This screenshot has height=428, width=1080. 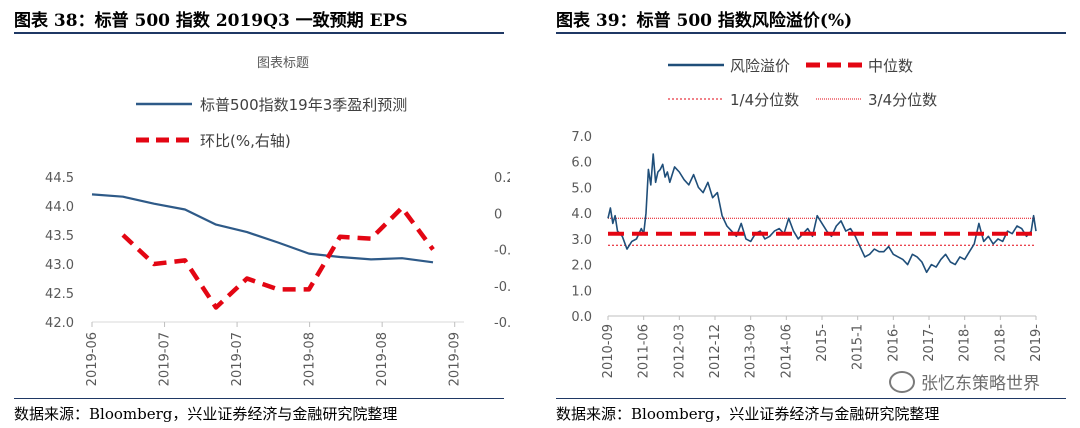 I want to click on y-left-tick-label: 44.5, so click(x=59, y=178).